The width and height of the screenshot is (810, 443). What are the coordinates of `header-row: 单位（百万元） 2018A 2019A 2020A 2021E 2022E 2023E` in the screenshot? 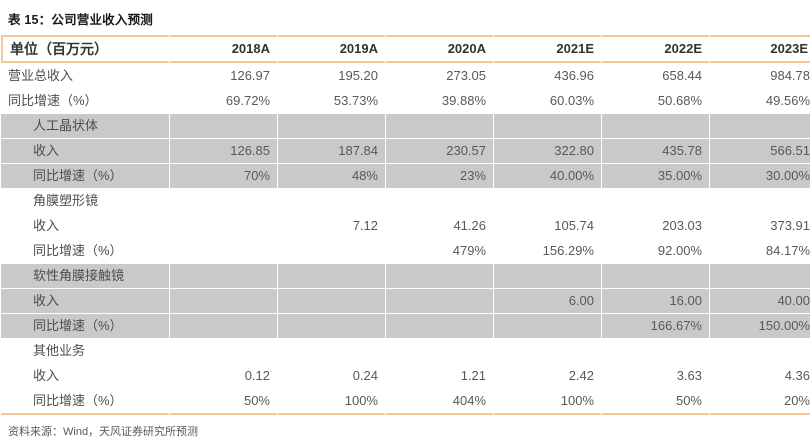 It's located at (405, 49).